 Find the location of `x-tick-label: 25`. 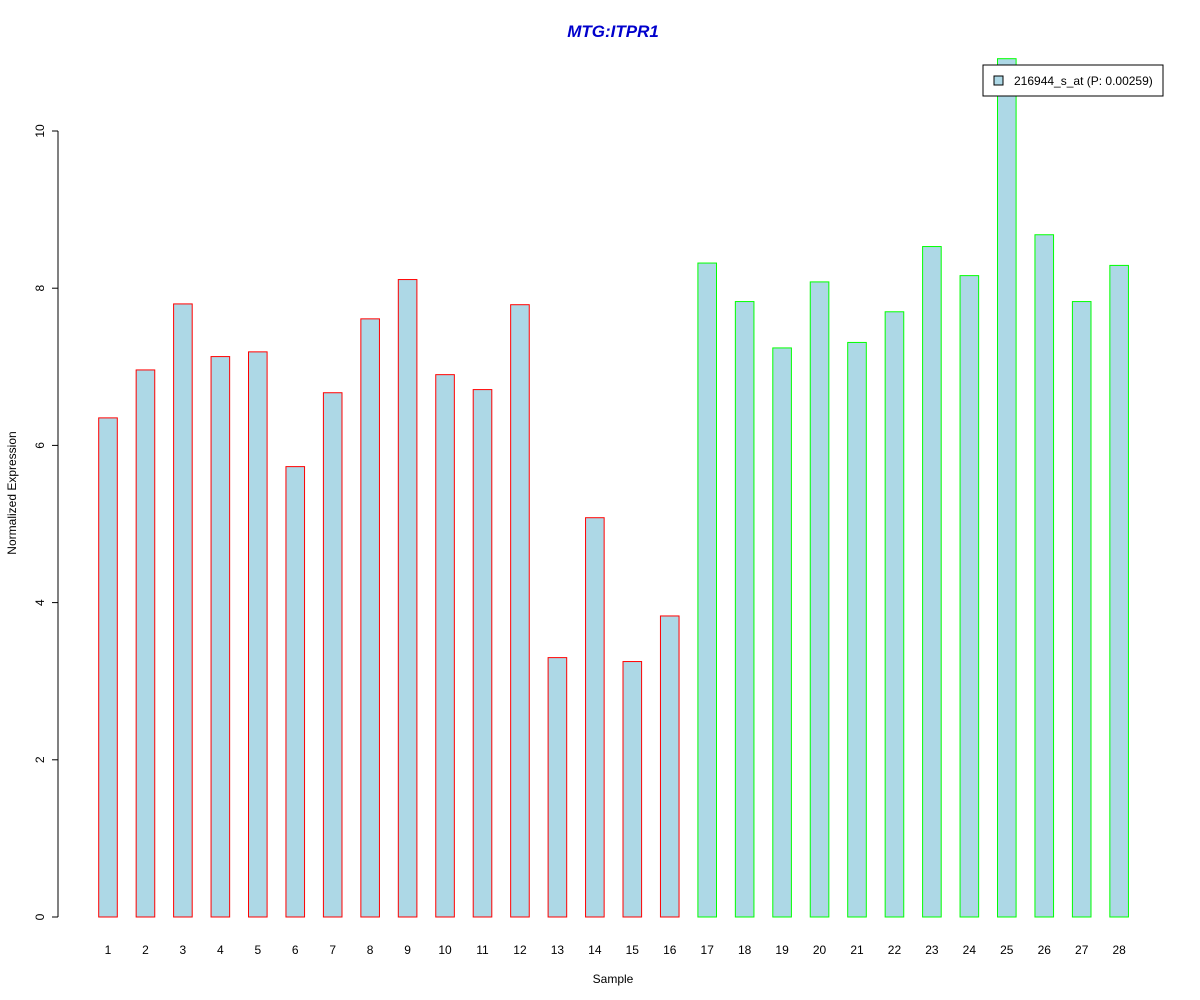

x-tick-label: 25 is located at coordinates (1007, 950).